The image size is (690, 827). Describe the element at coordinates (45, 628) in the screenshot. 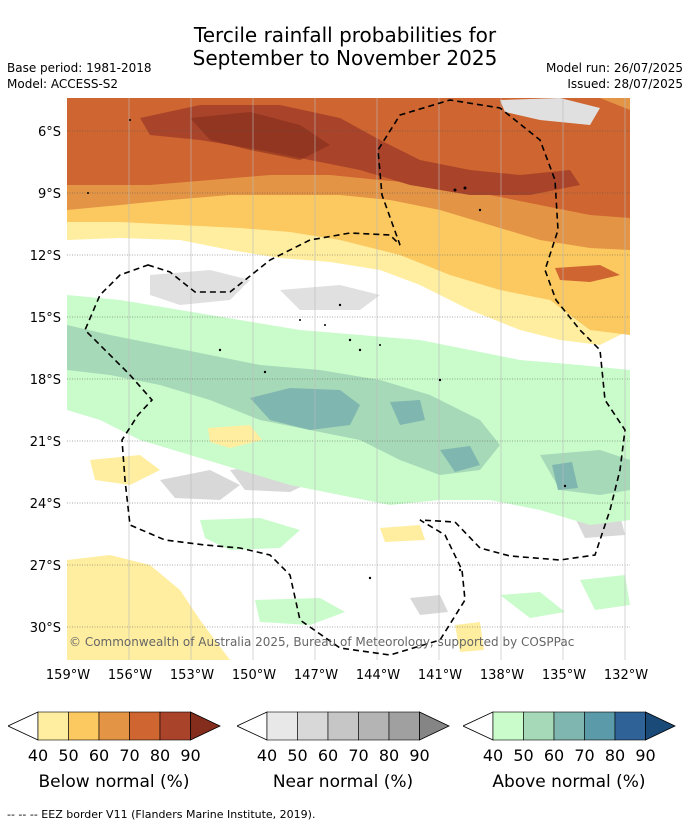

I see `lat-label: 30°S` at that location.